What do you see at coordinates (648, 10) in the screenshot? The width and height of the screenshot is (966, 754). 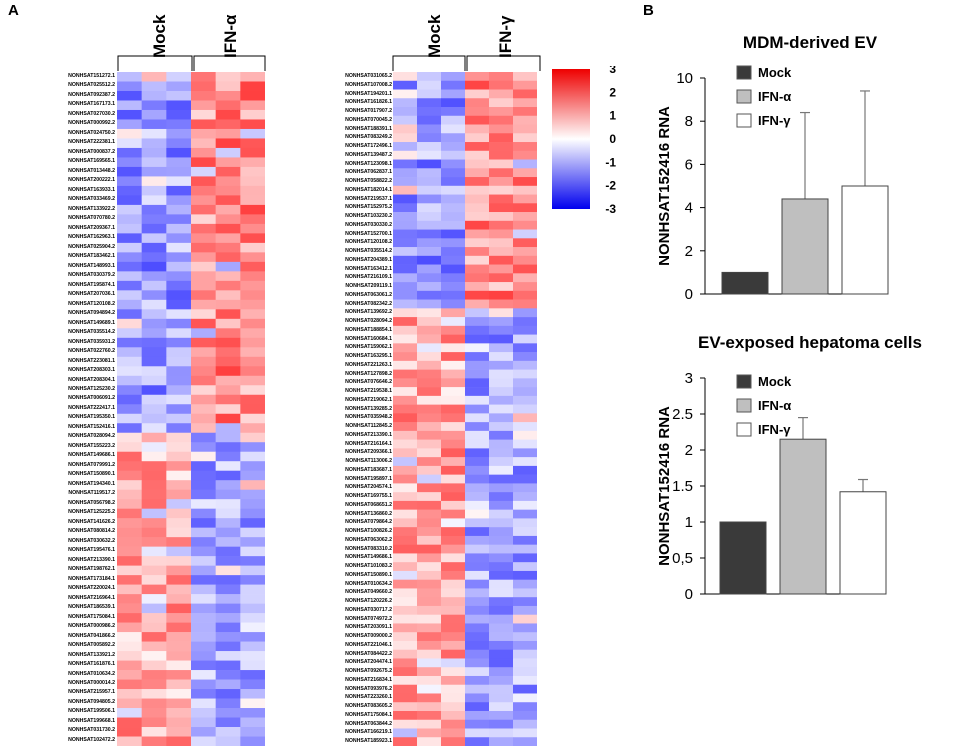 I see `panel-b-label: B` at bounding box center [648, 10].